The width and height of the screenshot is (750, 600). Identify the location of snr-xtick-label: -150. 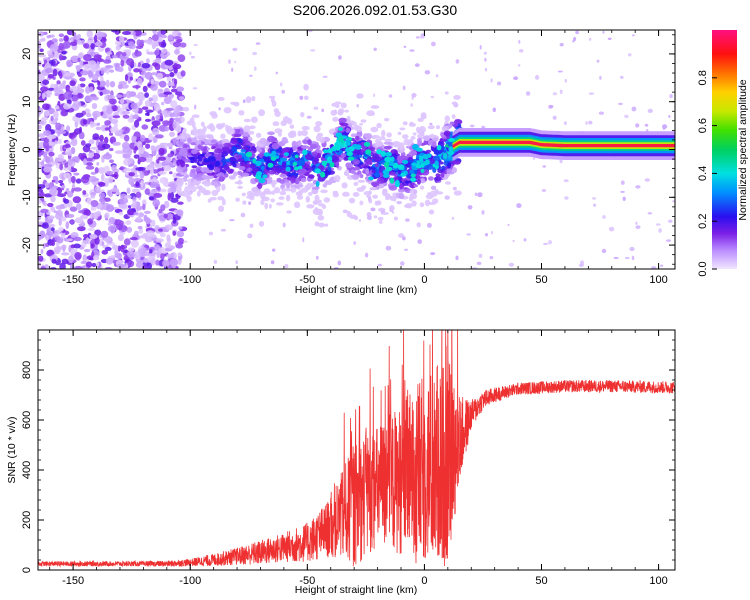
(73, 581).